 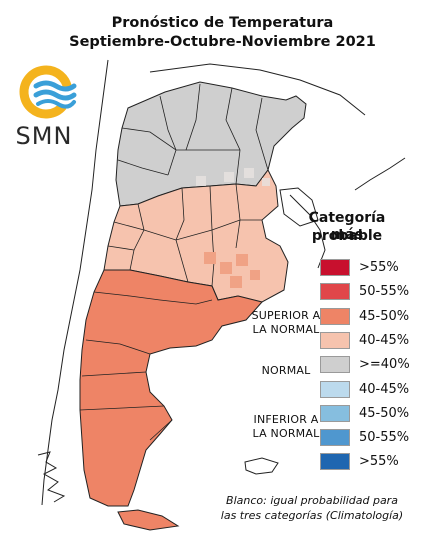 I want to click on chile-coast, so click(x=51, y=477).